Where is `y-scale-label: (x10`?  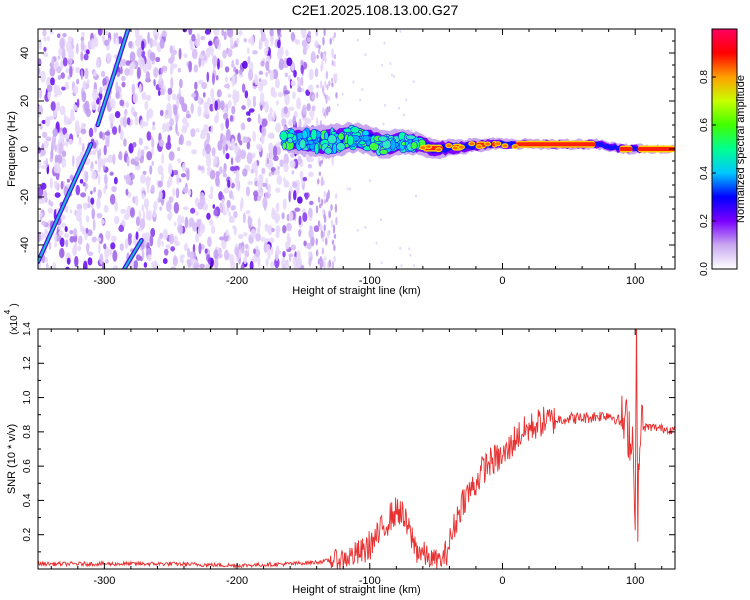 y-scale-label: (x10 is located at coordinates (14, 325).